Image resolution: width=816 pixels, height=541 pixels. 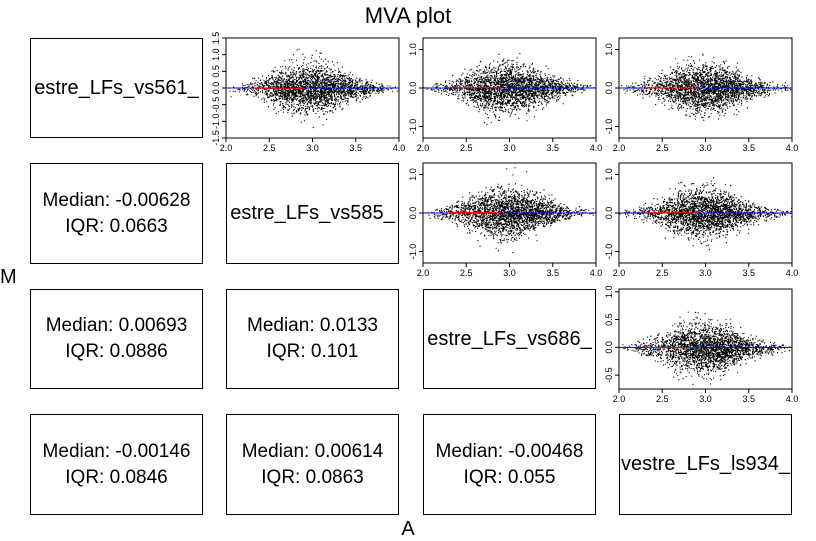 I want to click on stat-panel-r4c3: Median: -0.00468 IQR: 0.055, so click(x=509, y=464).